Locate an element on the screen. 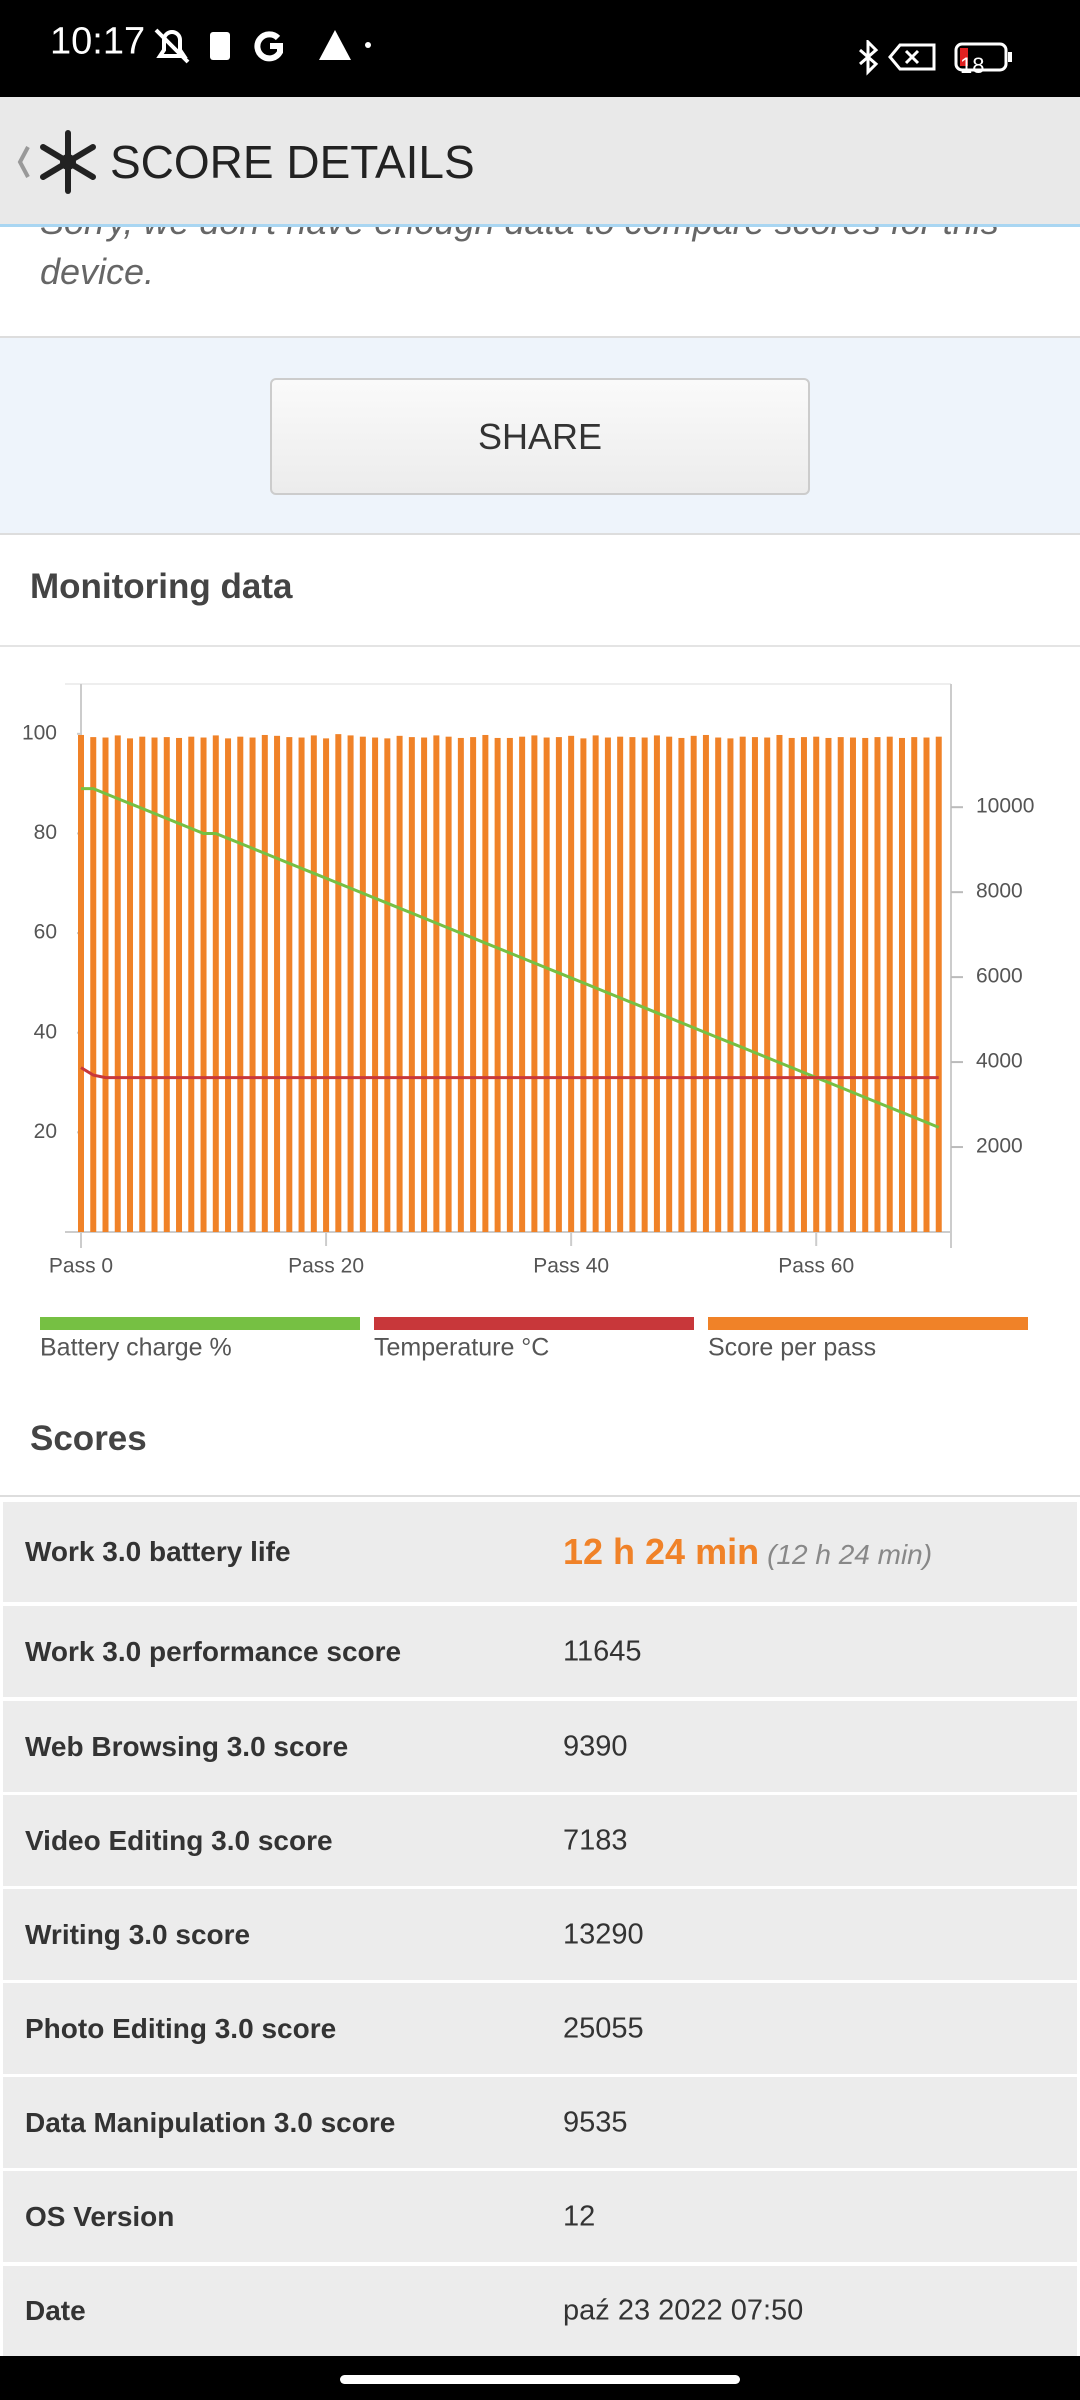 This screenshot has width=1080, height=2400. y2-tick-label: 6000 is located at coordinates (999, 976).